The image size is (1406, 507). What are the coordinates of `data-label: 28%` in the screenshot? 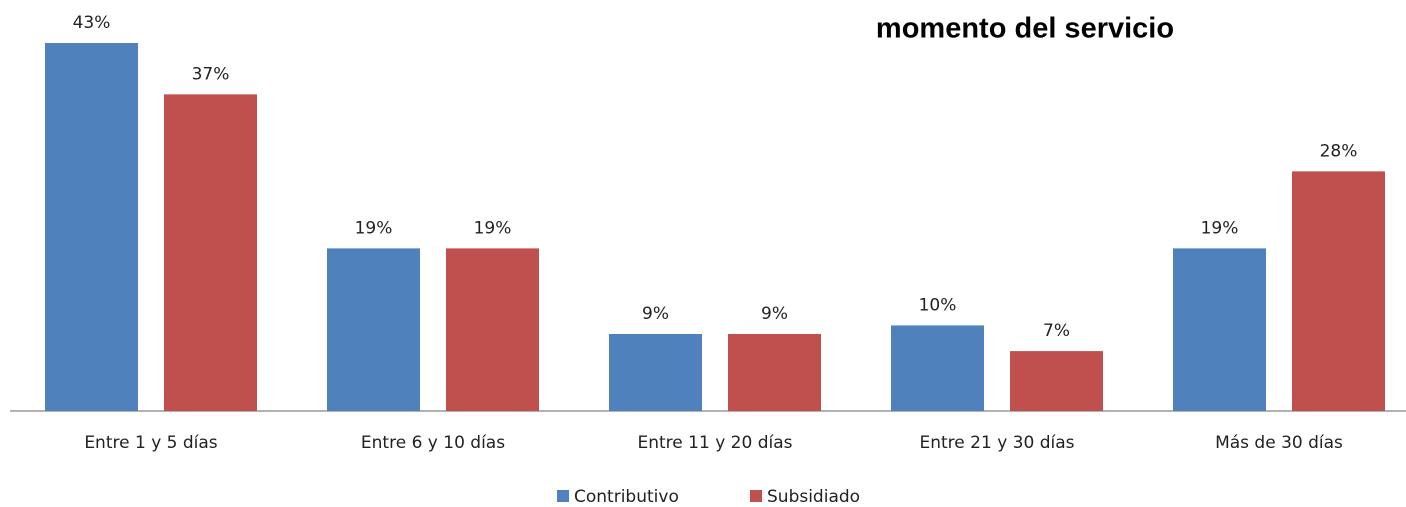 It's located at (1339, 151).